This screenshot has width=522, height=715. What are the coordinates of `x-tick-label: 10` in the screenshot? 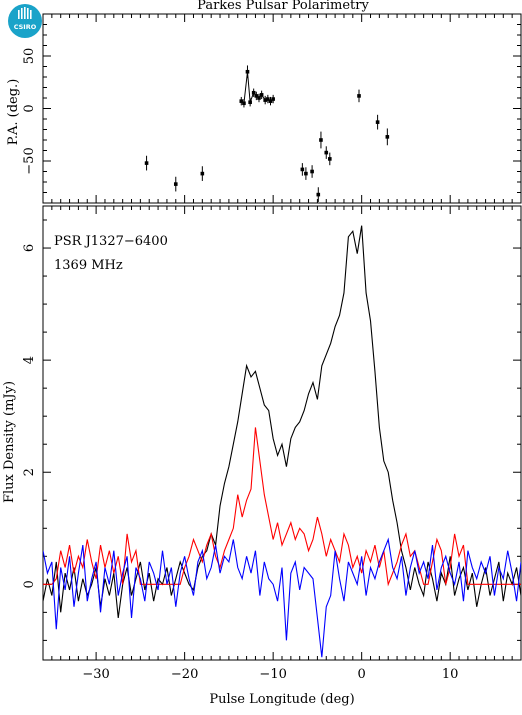 It's located at (450, 674).